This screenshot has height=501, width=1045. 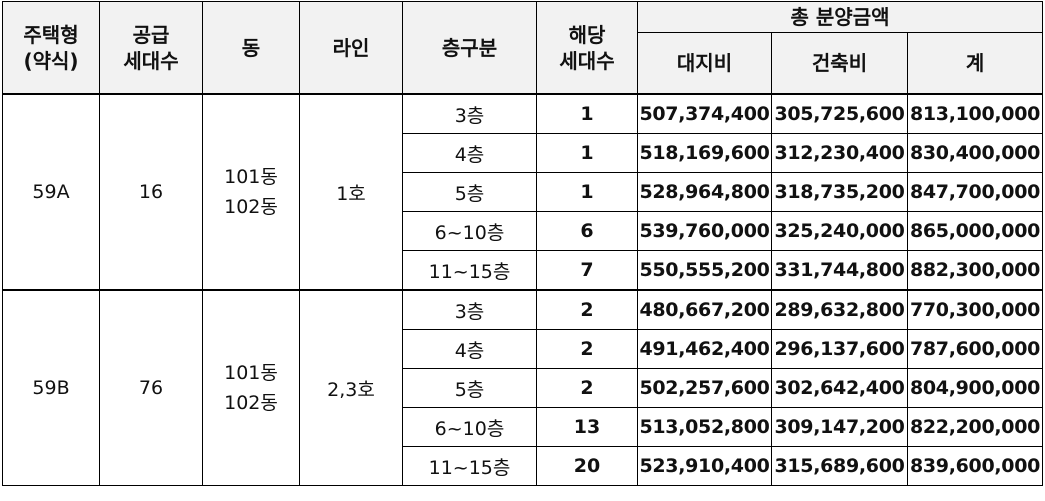 I want to click on cell-units: 13, so click(x=587, y=427).